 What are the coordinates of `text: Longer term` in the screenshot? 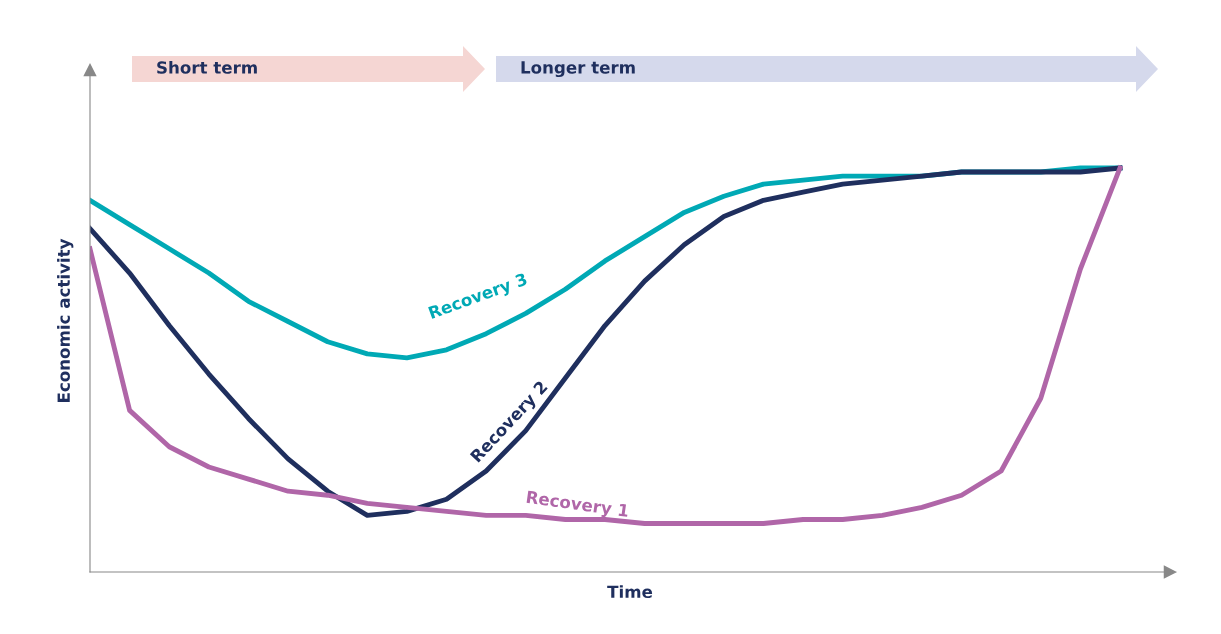 It's located at (578, 69).